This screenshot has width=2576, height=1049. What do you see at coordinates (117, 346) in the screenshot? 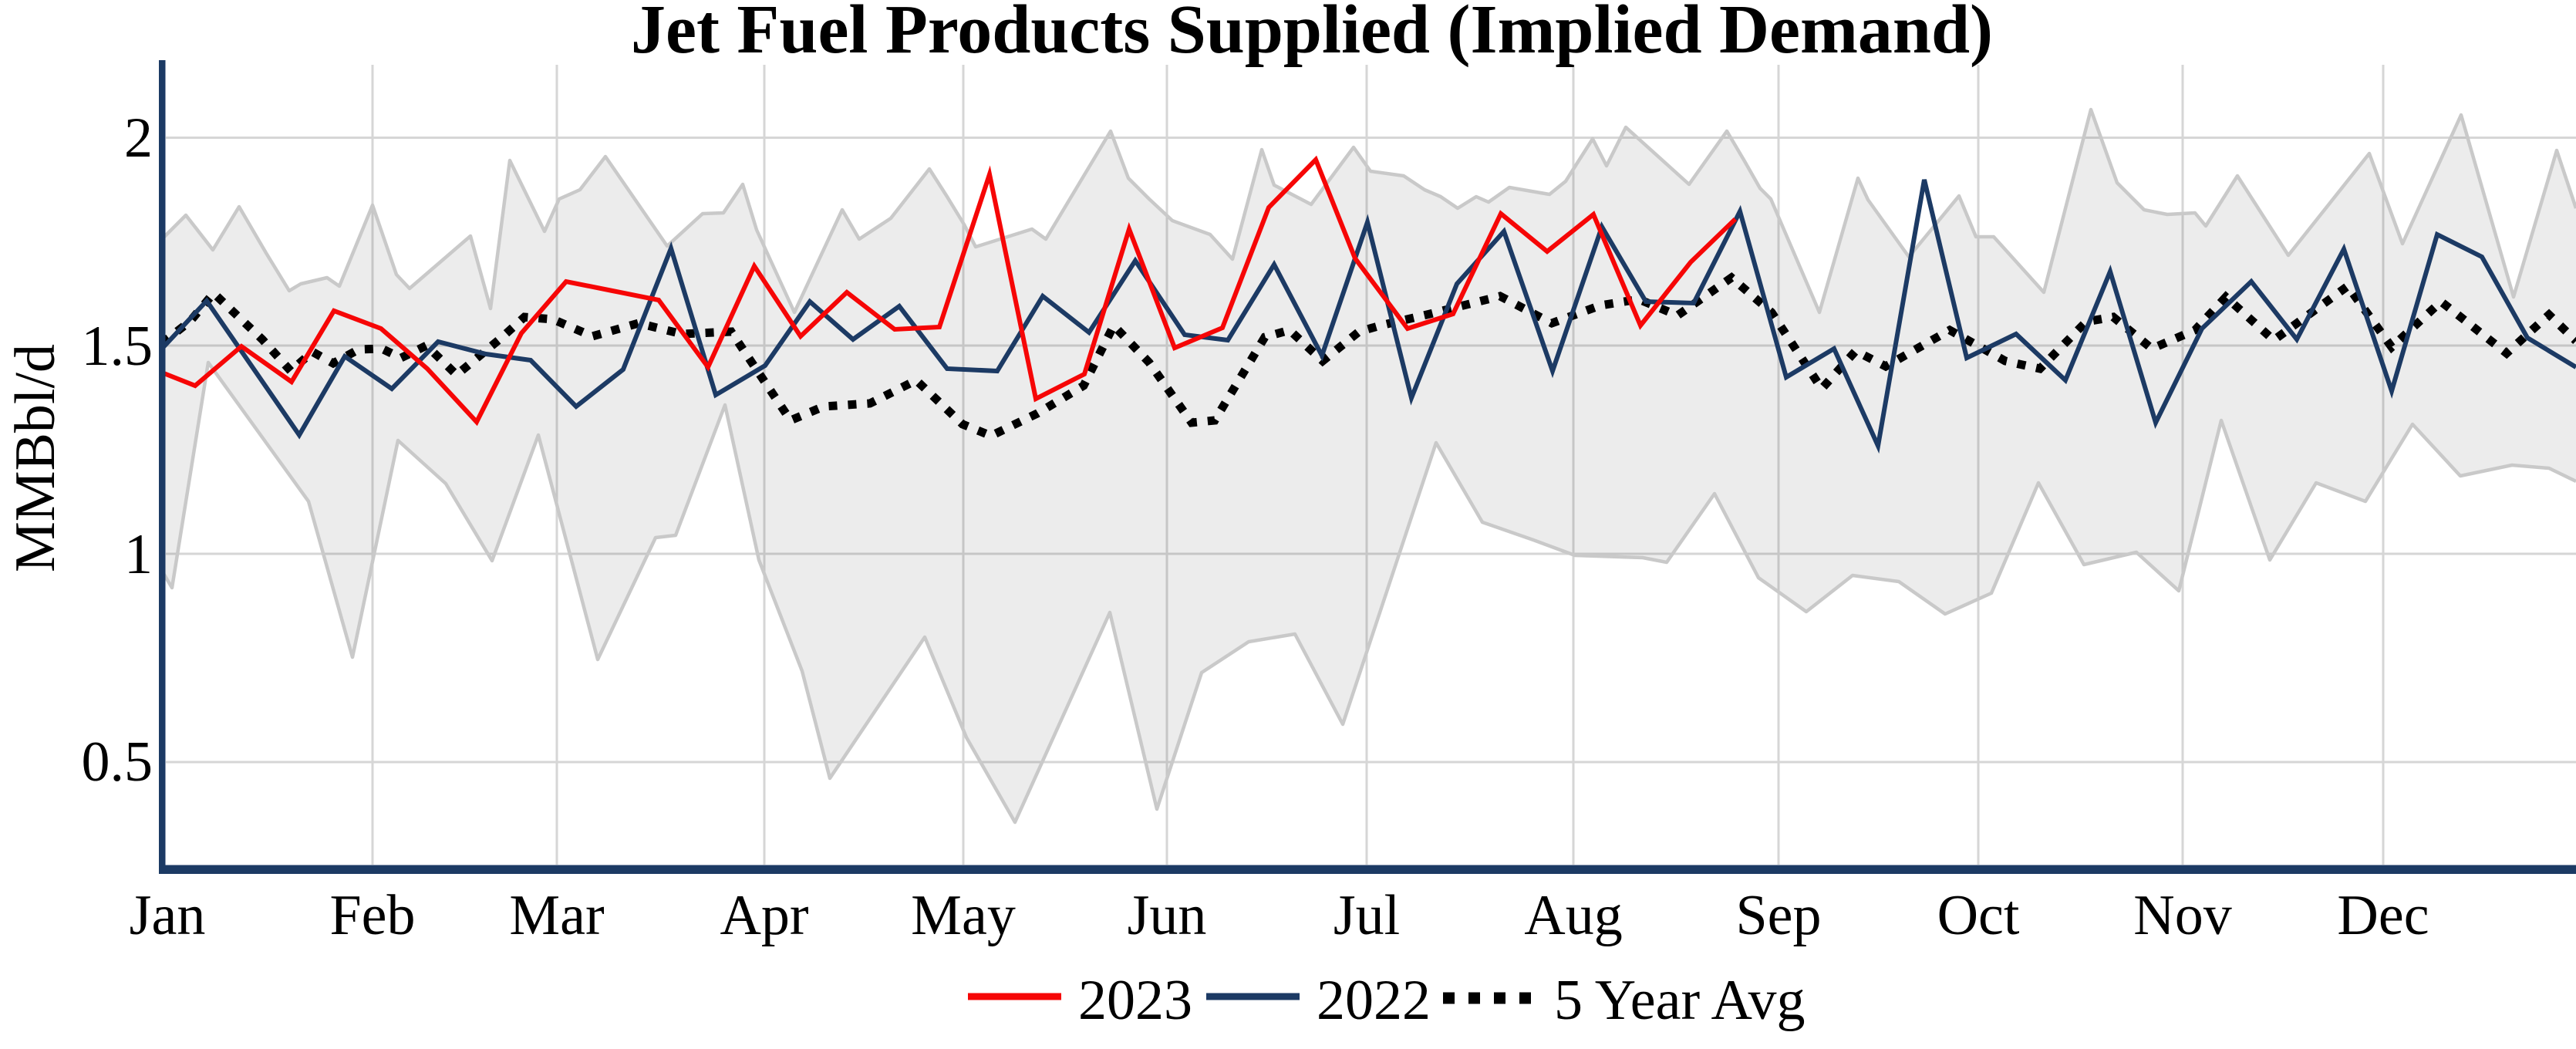
I see `svg-text: 1.5` at bounding box center [117, 346].